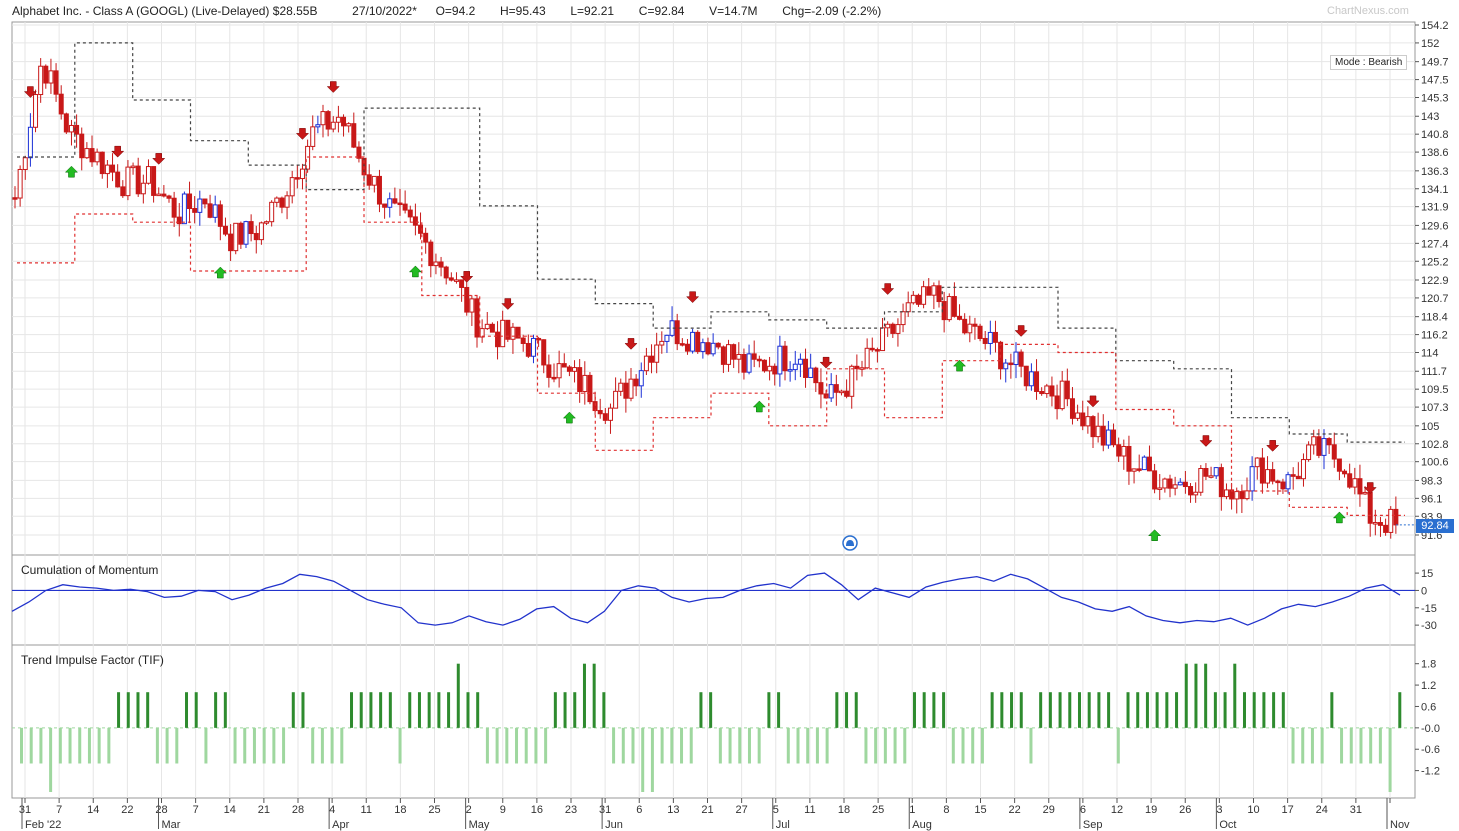  What do you see at coordinates (844, 810) in the screenshot?
I see `x-tick-label: 18` at bounding box center [844, 810].